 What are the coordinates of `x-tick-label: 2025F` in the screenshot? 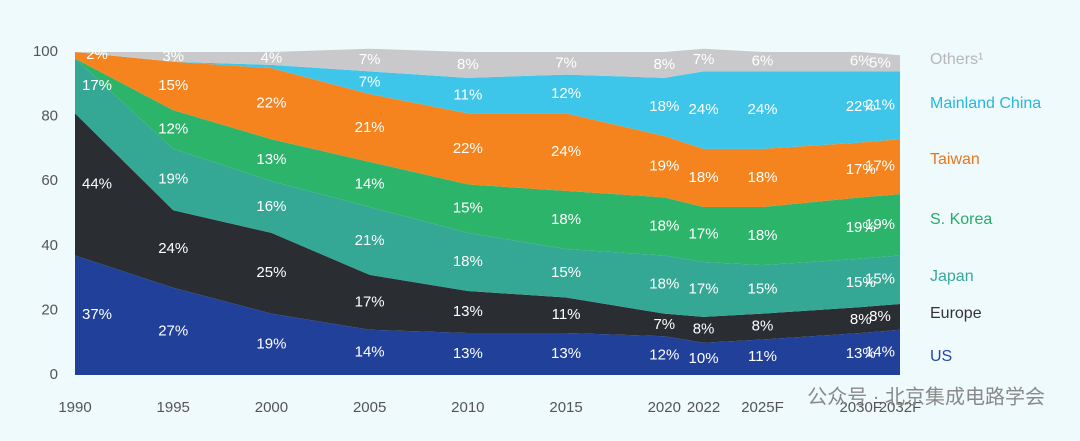 It's located at (762, 407).